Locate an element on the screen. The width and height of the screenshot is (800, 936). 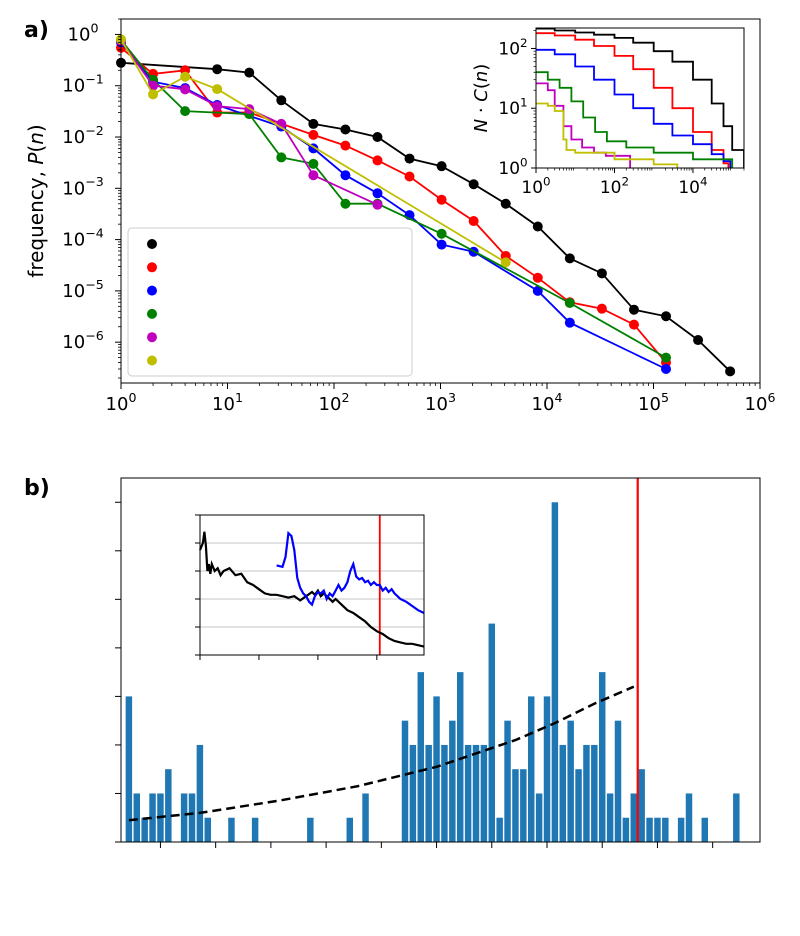
inset-y-label-part: C is located at coordinates (481, 95).